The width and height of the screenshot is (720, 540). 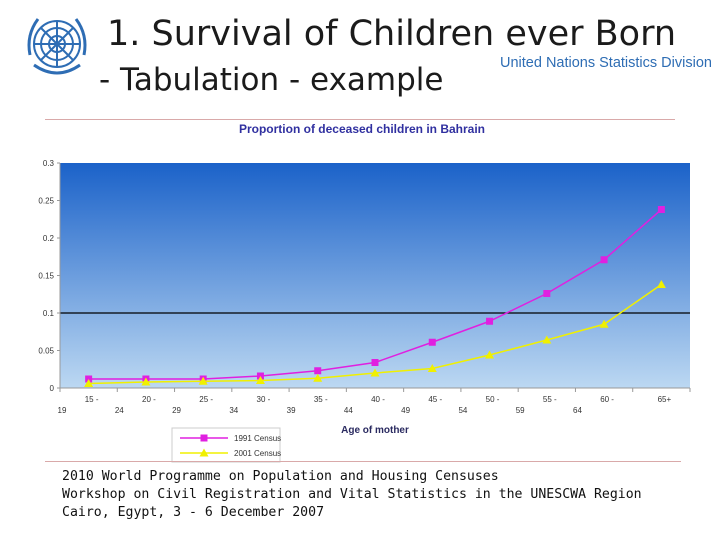 What do you see at coordinates (46, 201) in the screenshot?
I see `y-tick-label: 0.25` at bounding box center [46, 201].